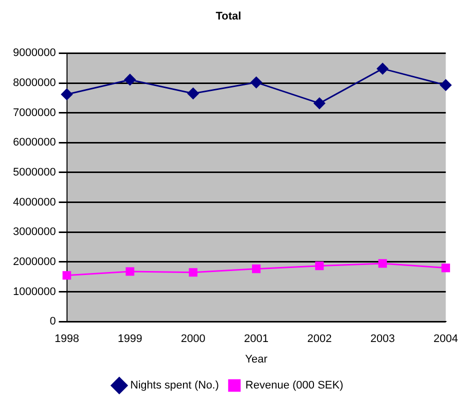 This screenshot has height=419, width=461. Describe the element at coordinates (67, 339) in the screenshot. I see `x-tick-label: 1998` at that location.